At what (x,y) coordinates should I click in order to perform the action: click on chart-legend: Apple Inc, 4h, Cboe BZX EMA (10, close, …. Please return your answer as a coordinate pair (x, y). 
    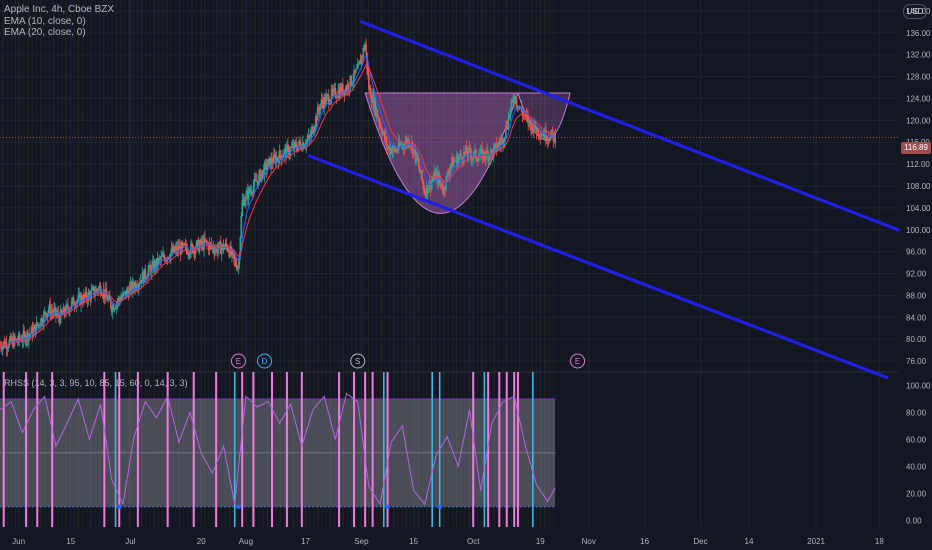
    Looking at the image, I should click on (59, 21).